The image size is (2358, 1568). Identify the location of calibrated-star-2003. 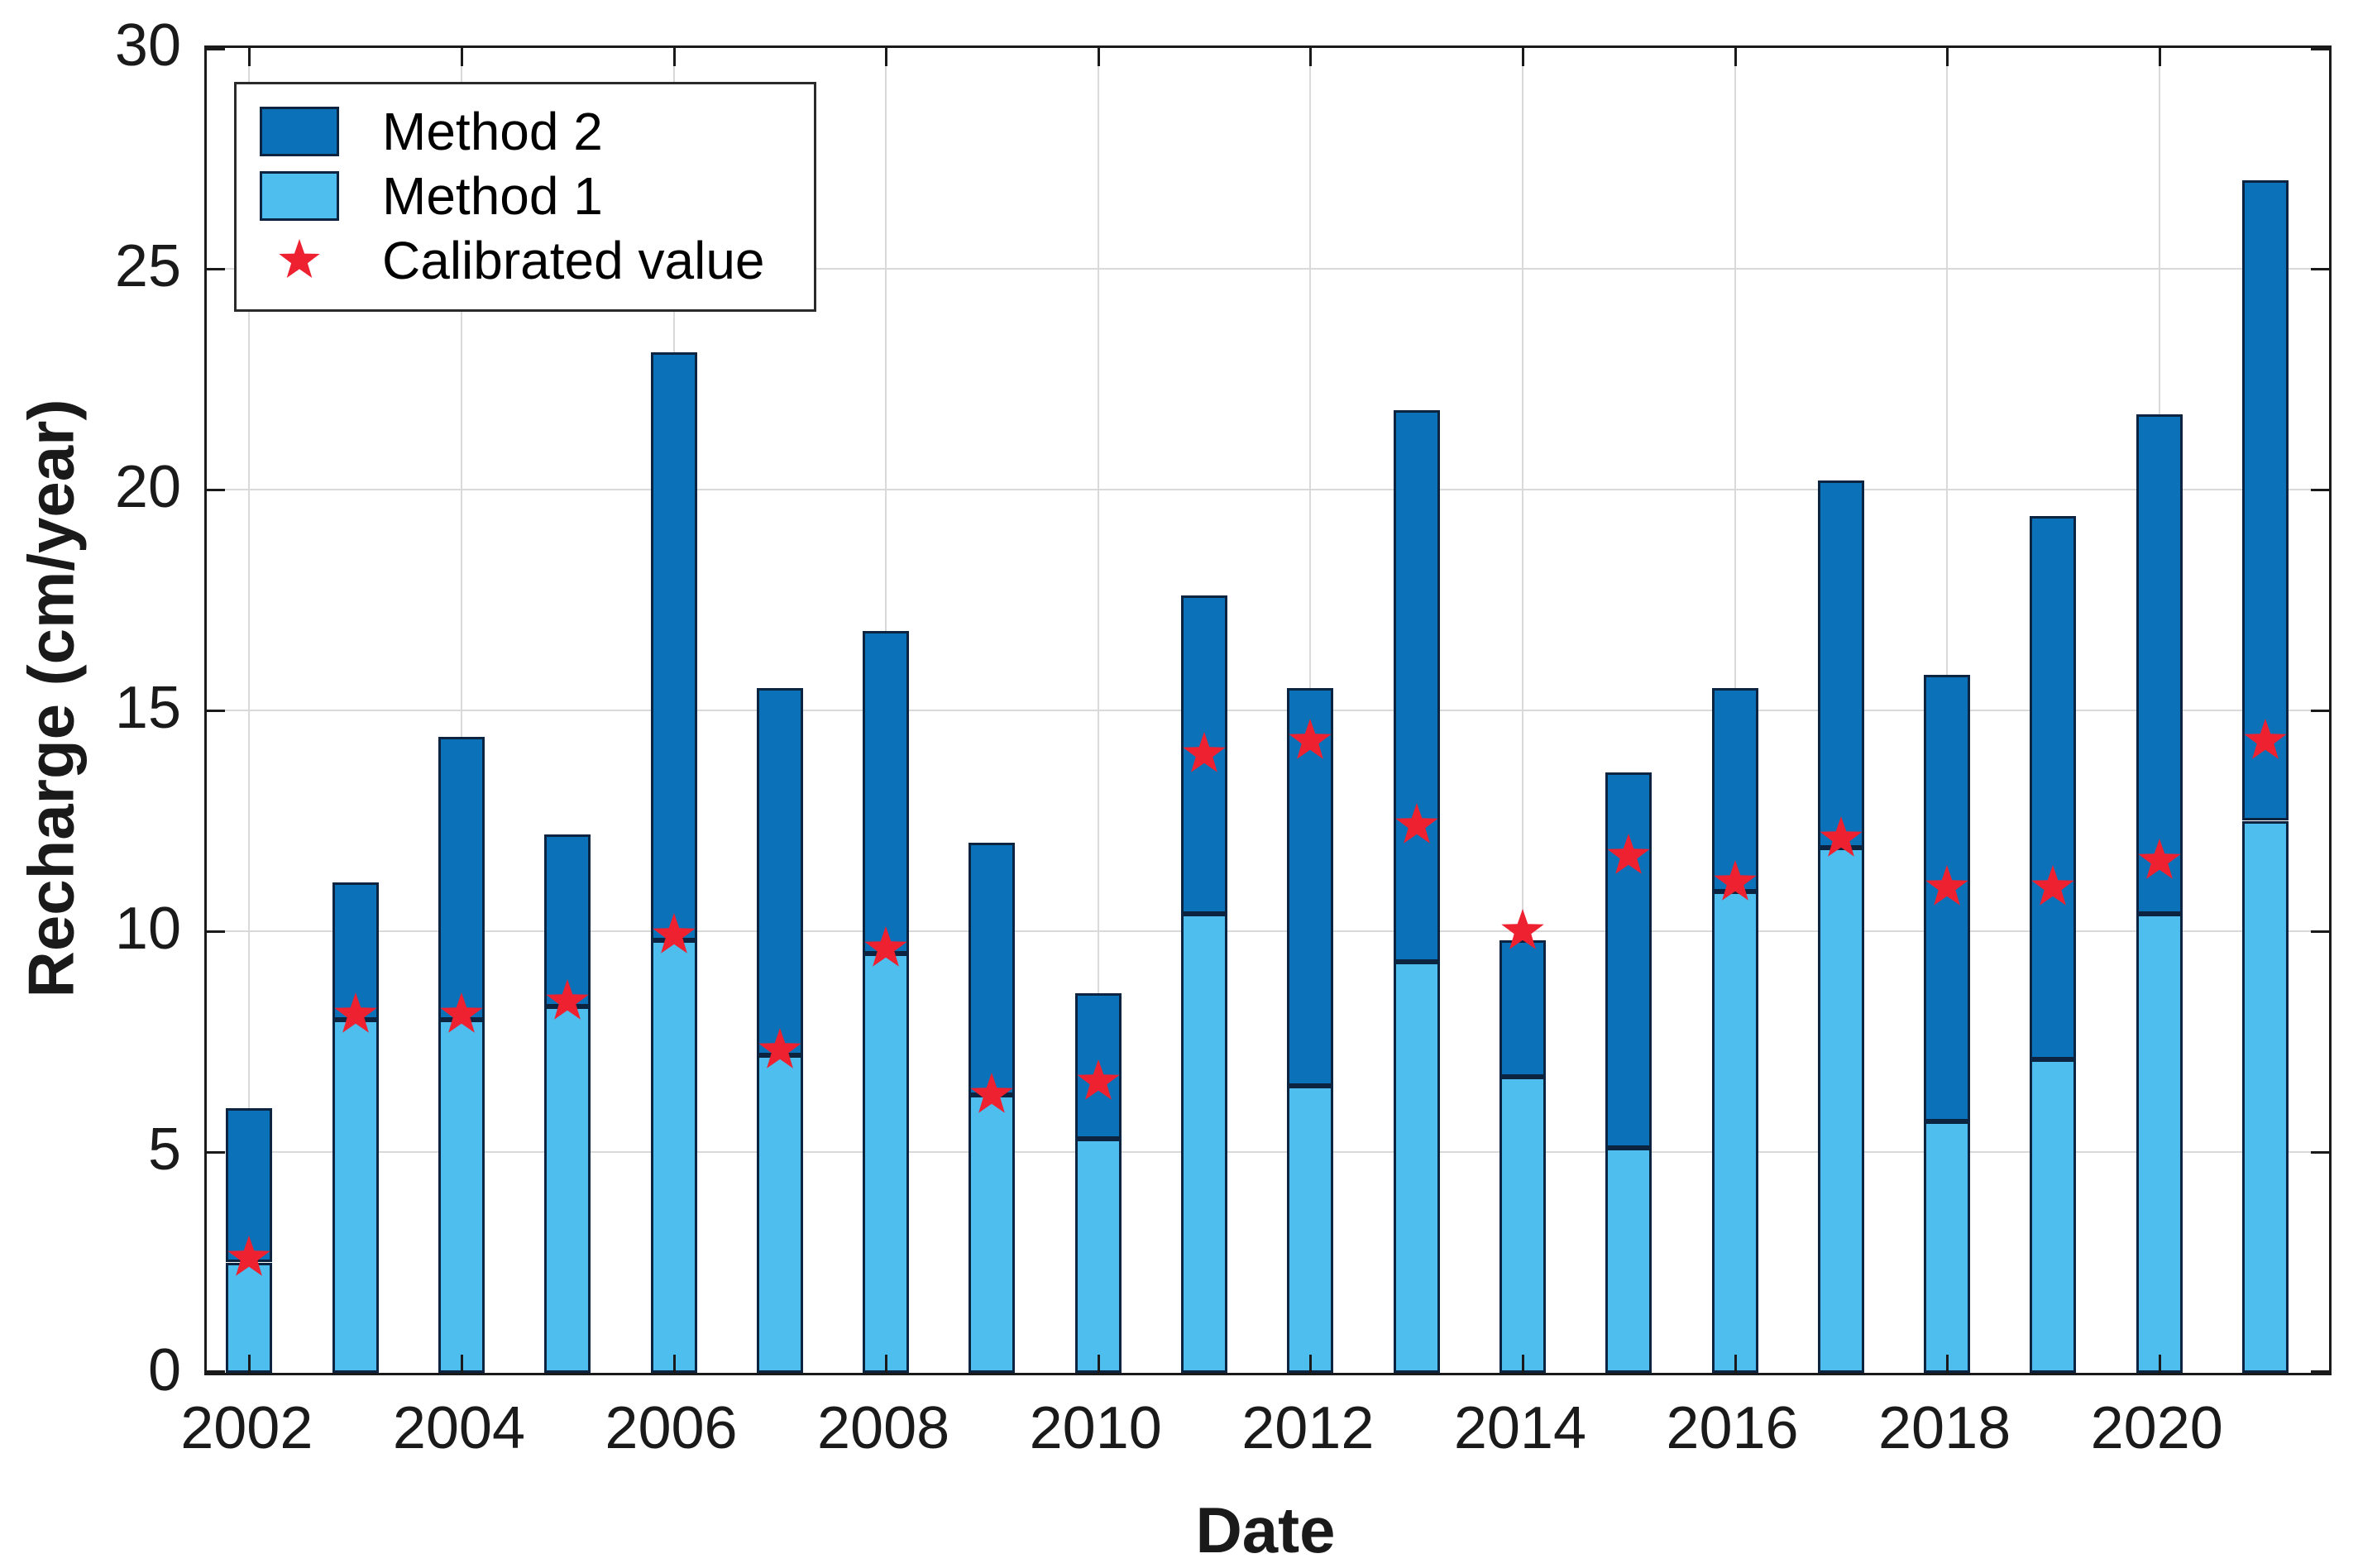
(355, 1013).